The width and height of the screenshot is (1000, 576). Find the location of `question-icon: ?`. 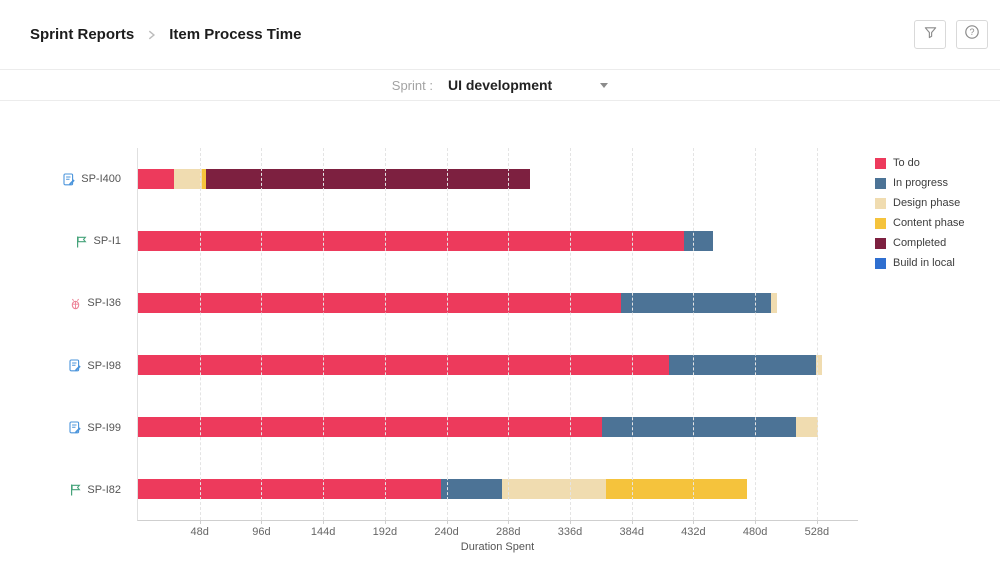

question-icon: ? is located at coordinates (972, 34).